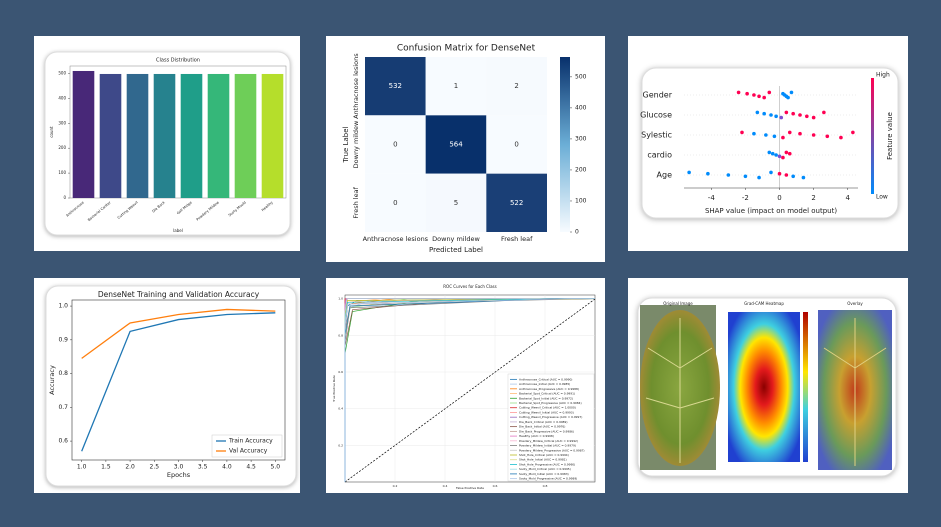  Describe the element at coordinates (544, 474) in the screenshot. I see `legend-label: Sooty_Mold_Initial (AUC = 0.9983)` at that location.